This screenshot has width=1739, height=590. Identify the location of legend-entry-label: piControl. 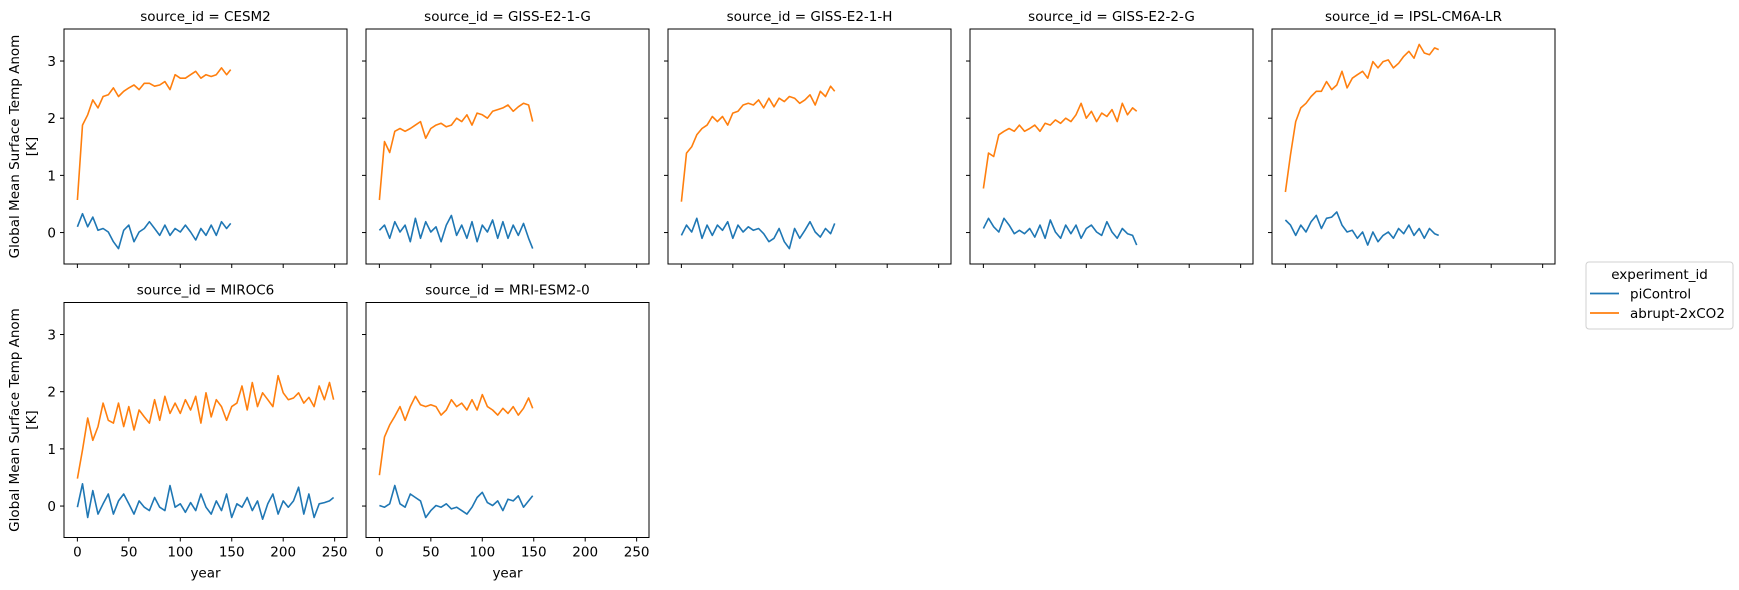
(1660, 295).